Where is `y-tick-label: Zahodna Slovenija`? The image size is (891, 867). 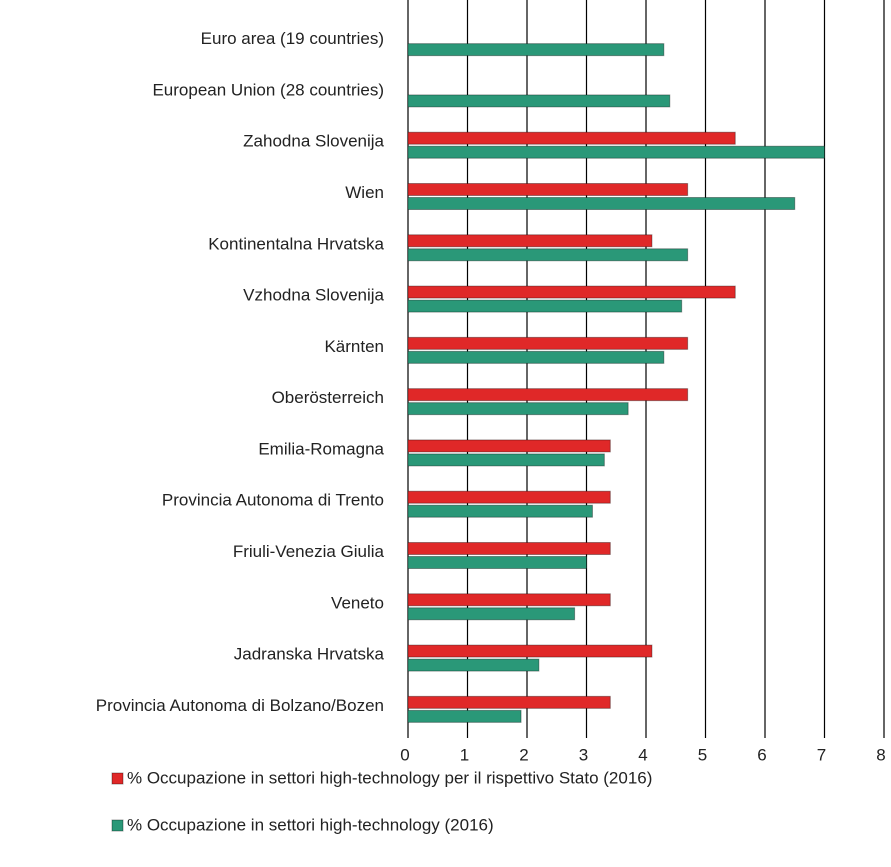 y-tick-label: Zahodna Slovenija is located at coordinates (313, 141).